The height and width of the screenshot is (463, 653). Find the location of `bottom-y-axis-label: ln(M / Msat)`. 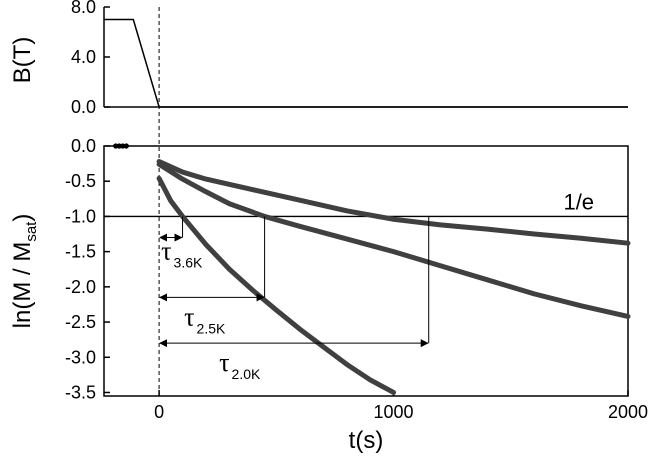

bottom-y-axis-label: ln(M / Msat) is located at coordinates (24, 271).